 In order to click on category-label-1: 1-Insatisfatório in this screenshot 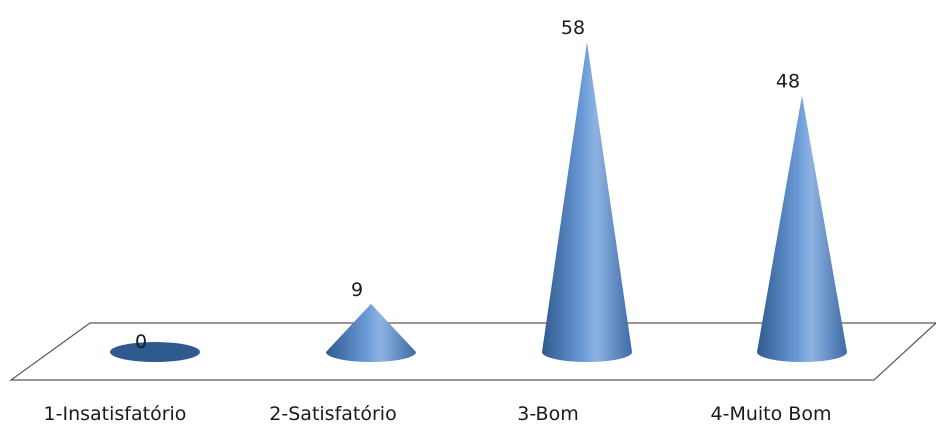, I will do `click(115, 414)`.